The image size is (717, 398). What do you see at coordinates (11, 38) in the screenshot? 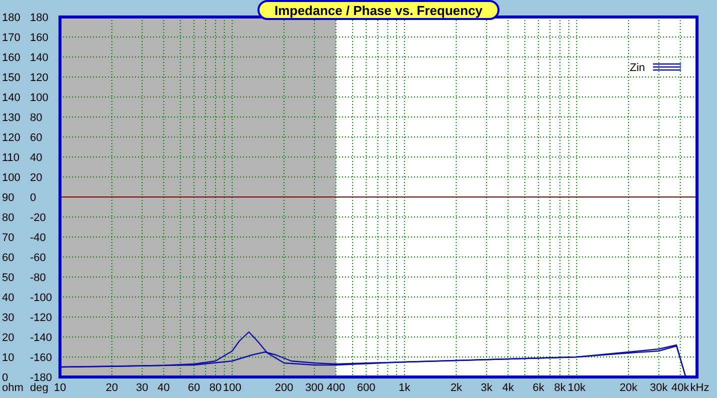
I see `y-tick-label: 170` at bounding box center [11, 38].